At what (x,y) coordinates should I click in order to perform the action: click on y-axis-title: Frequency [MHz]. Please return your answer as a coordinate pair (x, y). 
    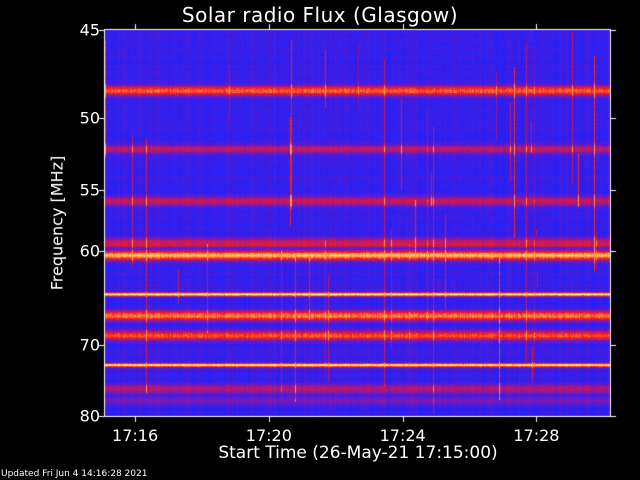
    Looking at the image, I should click on (57, 223).